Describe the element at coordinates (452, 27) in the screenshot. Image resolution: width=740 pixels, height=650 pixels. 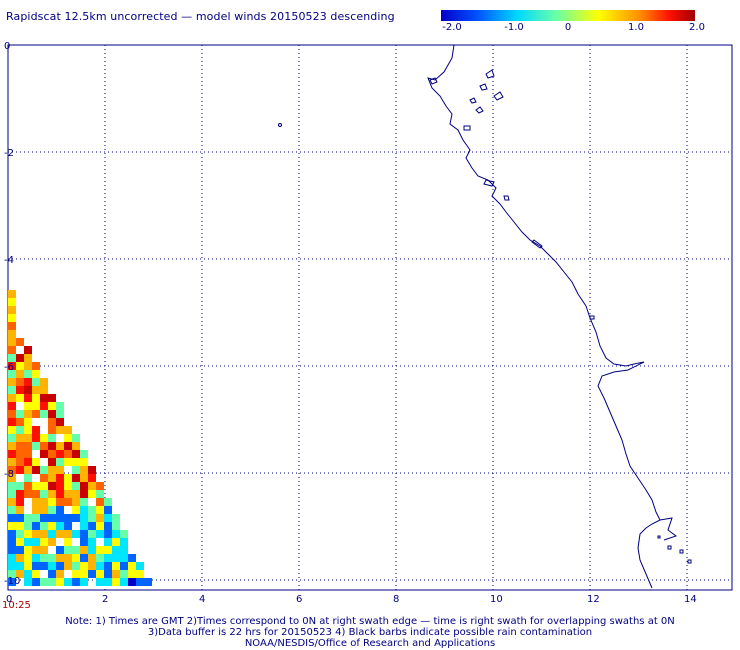
I see `colorbar-label-min: -2.0` at that location.